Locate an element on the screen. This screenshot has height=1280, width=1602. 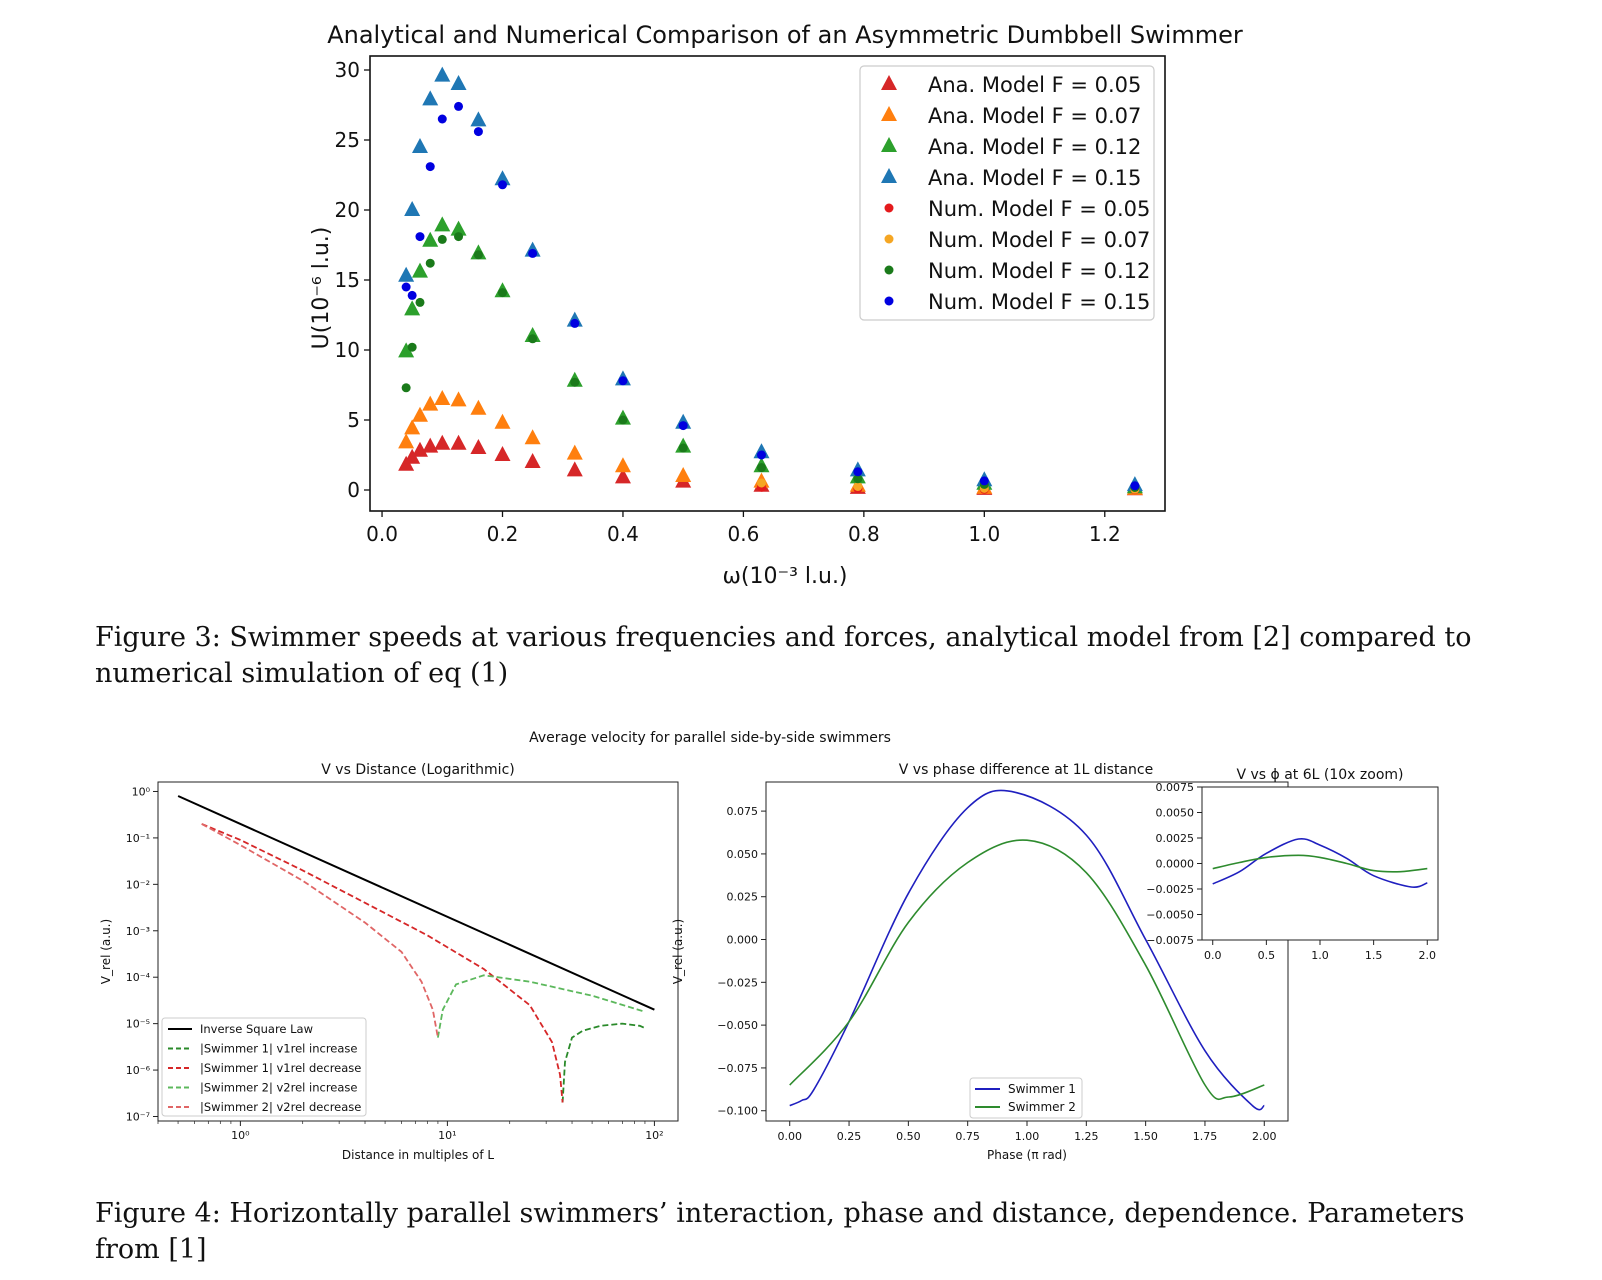
legend-label: |Swimmer 1| v1rel decrease is located at coordinates (280, 1068).